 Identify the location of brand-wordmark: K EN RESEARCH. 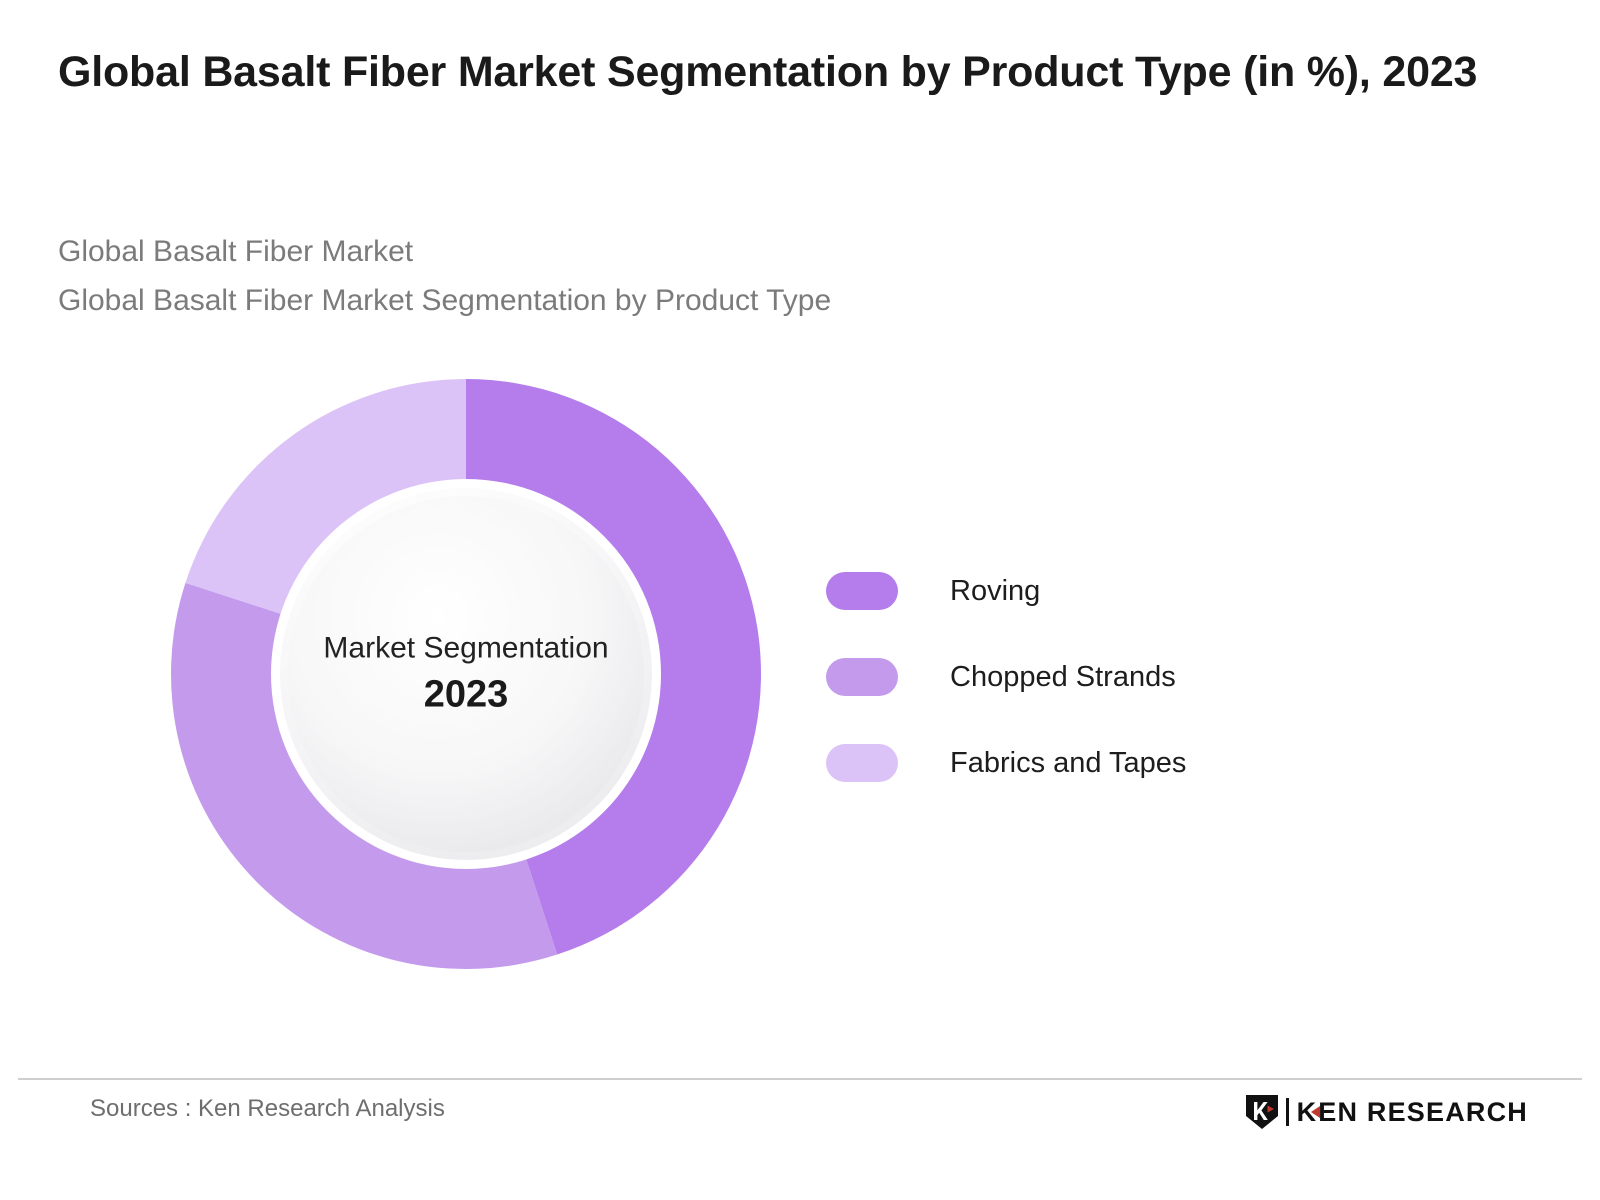
(1412, 1111).